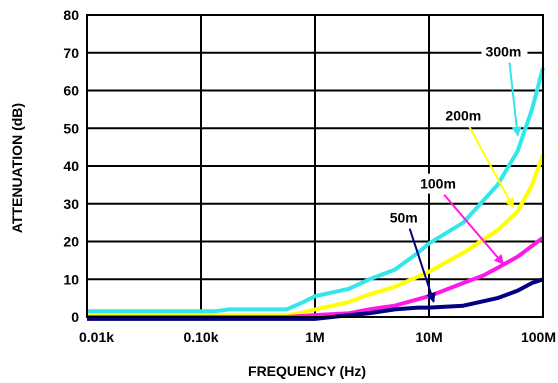 This screenshot has height=383, width=558. I want to click on annotation-label-300m: 300m, so click(504, 52).